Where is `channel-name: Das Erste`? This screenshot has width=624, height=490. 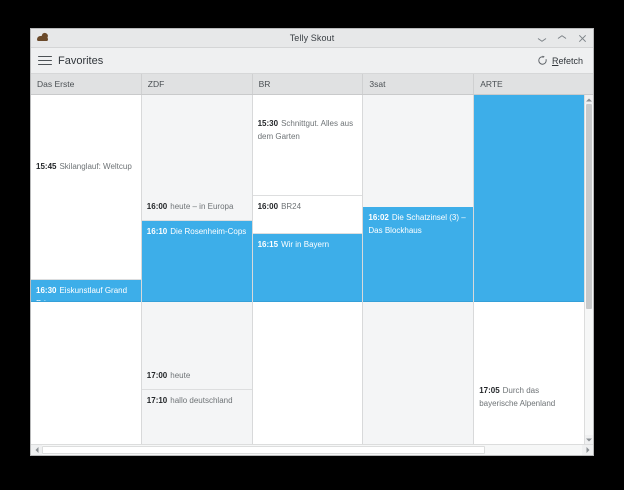
channel-name: Das Erste is located at coordinates (56, 84).